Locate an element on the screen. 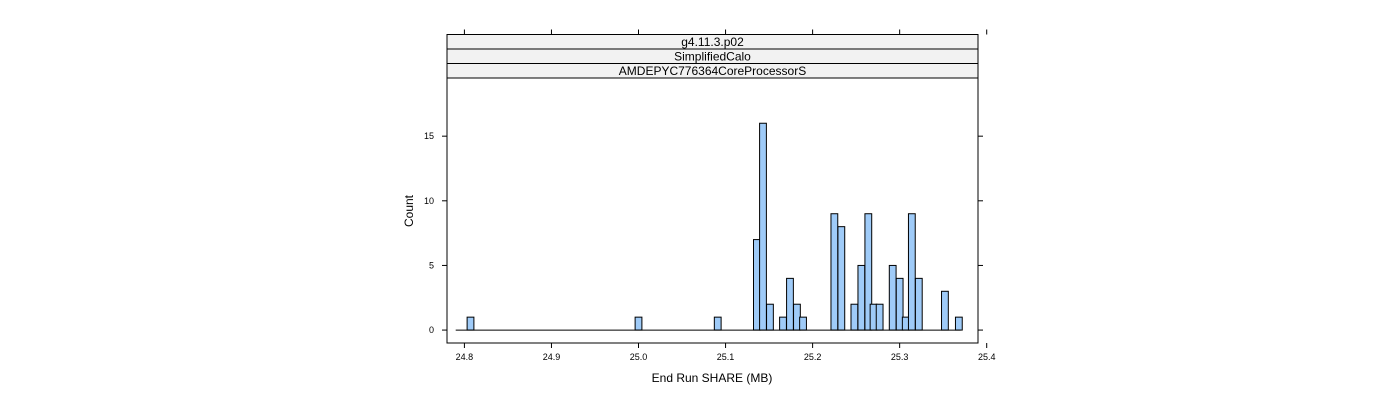  x-axis-title: End Run SHARE (MB) is located at coordinates (712, 378).